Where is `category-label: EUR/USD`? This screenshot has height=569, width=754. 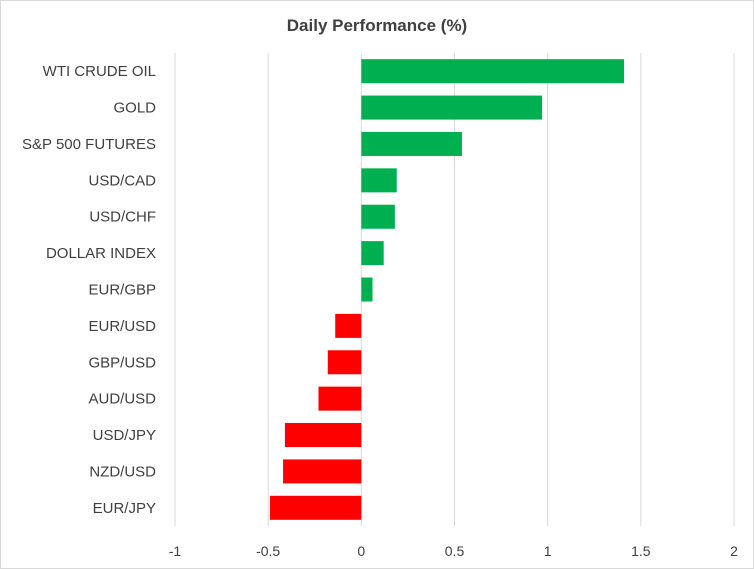 category-label: EUR/USD is located at coordinates (122, 326).